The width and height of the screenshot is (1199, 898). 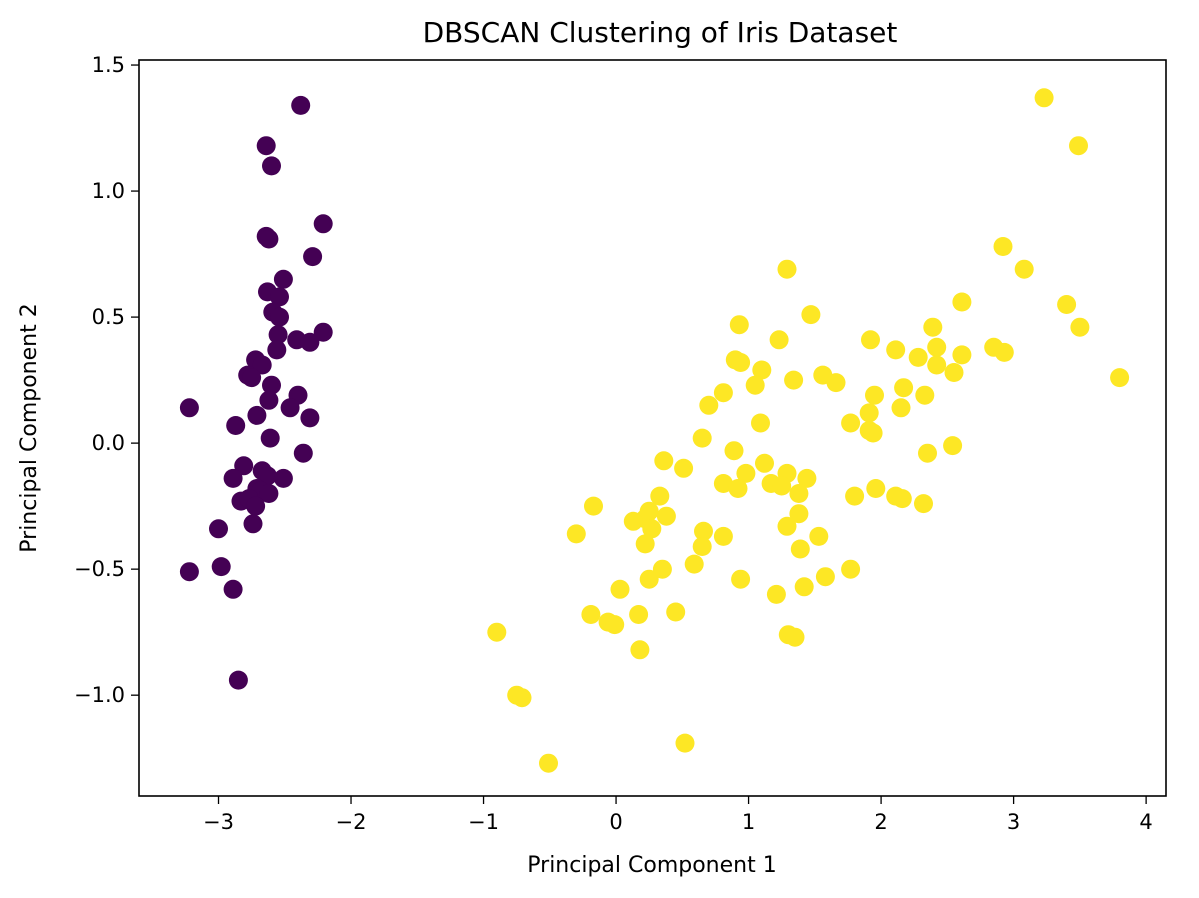 I want to click on chart-title: DBSCAN Clustering of Iris Dataset, so click(x=660, y=32).